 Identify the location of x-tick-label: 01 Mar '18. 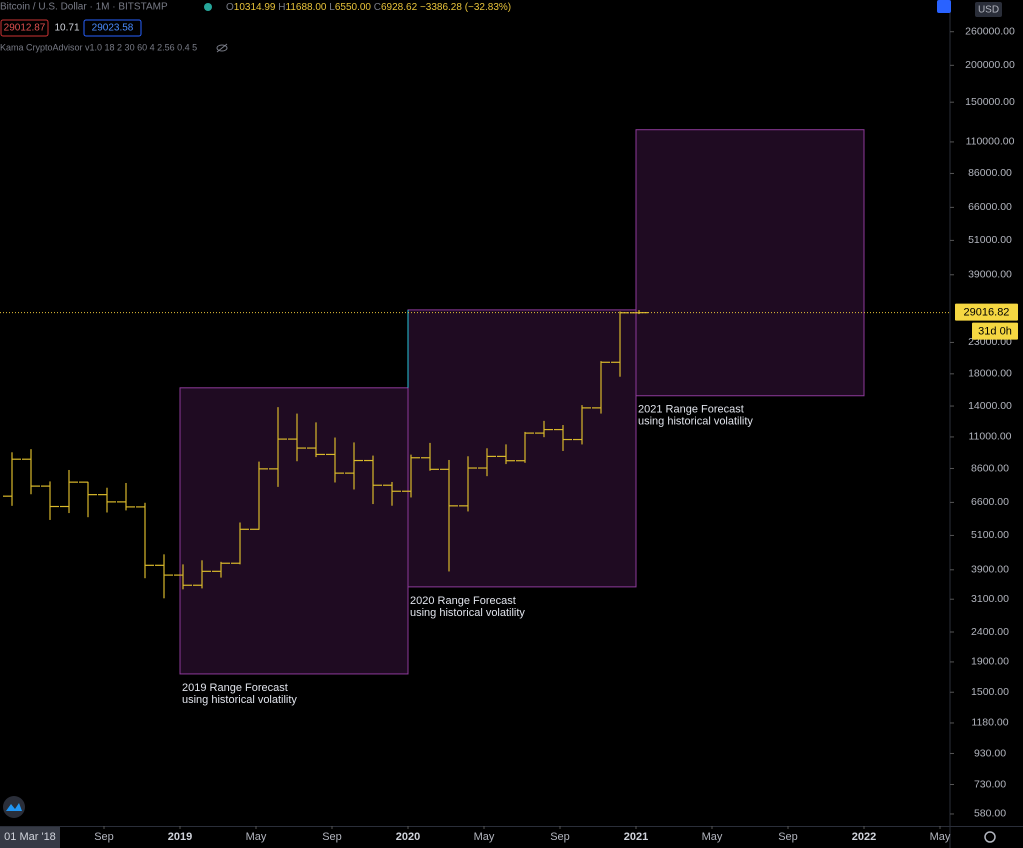
(30, 837).